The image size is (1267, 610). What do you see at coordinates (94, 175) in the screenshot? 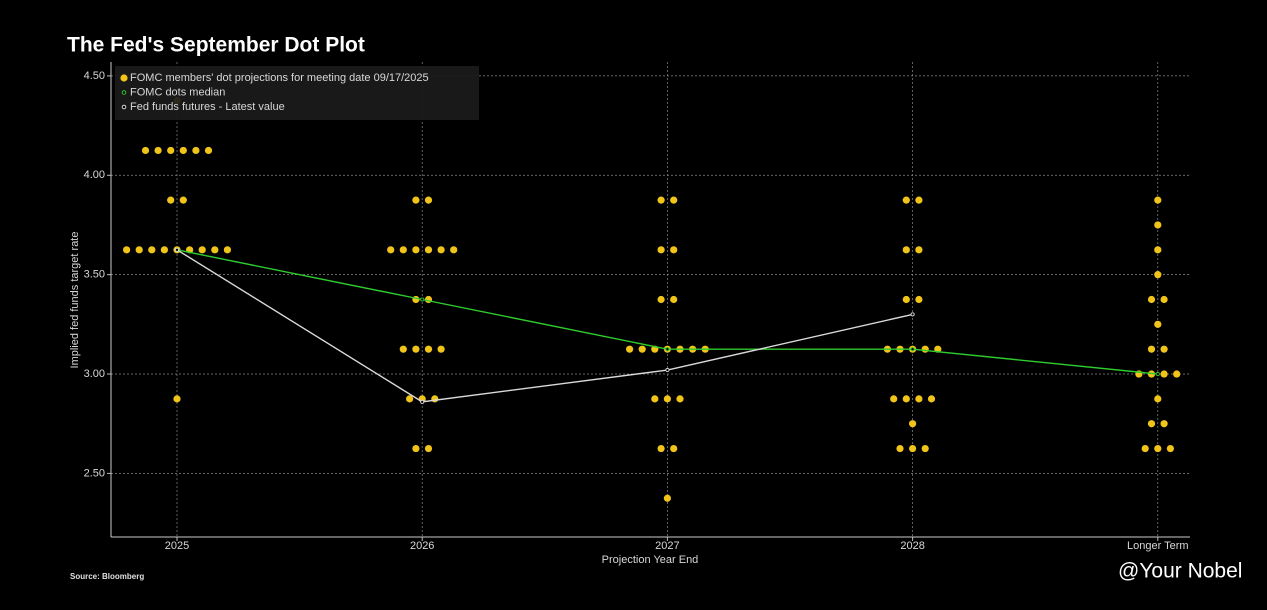
I see `y-tick-label: 4.00` at bounding box center [94, 175].